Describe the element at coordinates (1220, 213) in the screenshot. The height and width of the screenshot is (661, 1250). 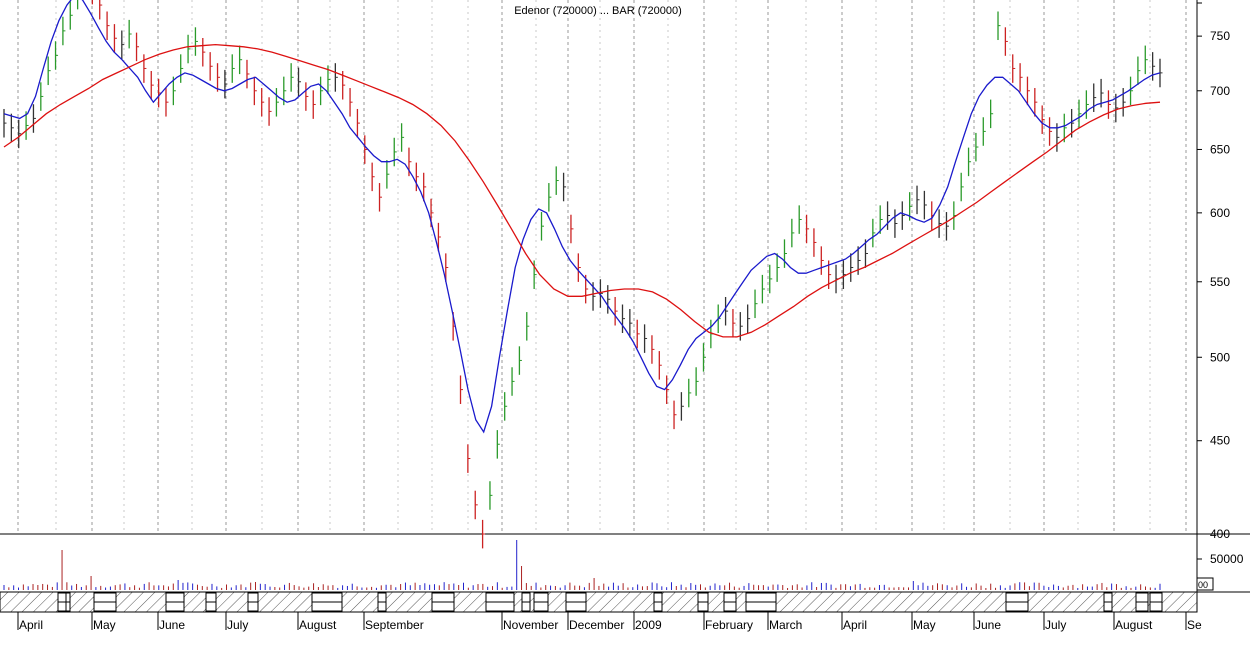
I see `price-tick-label: 600` at that location.